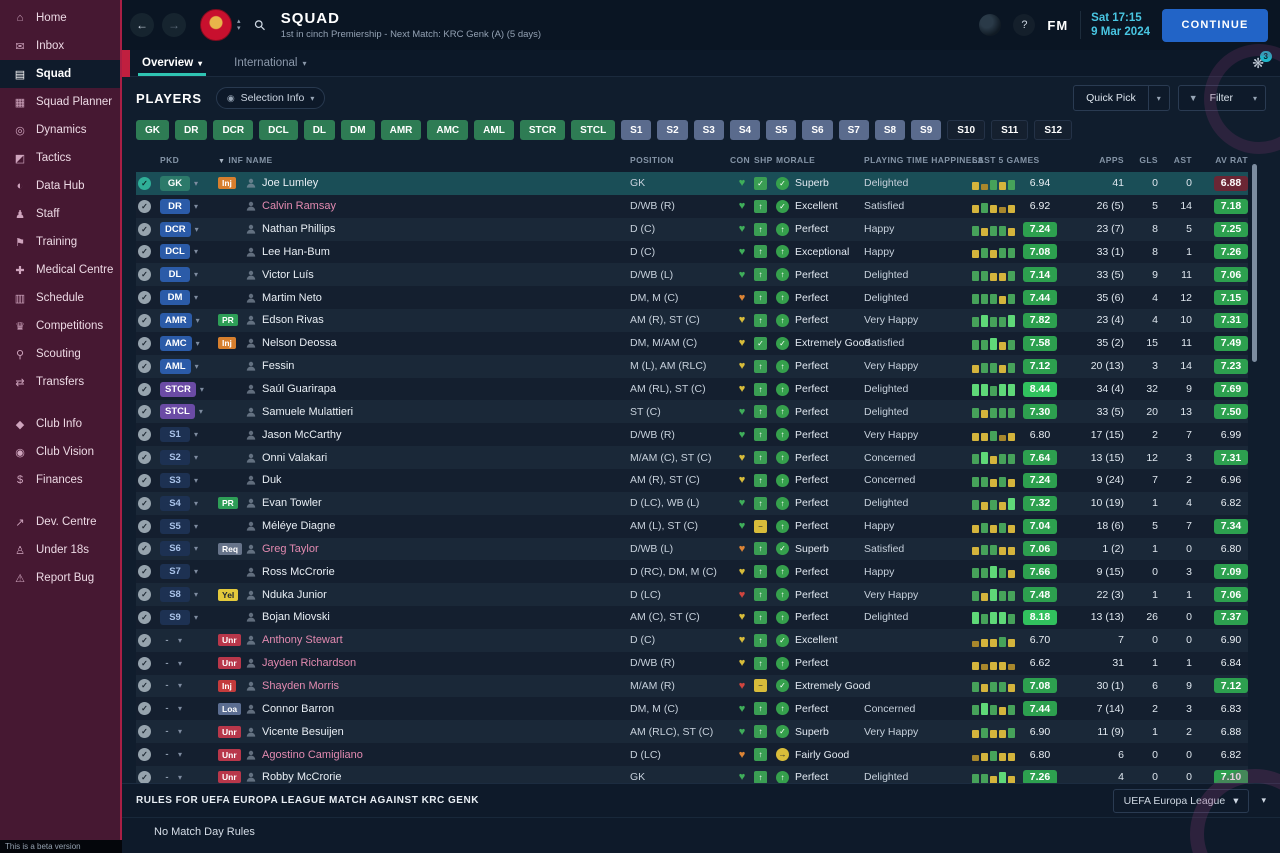 The width and height of the screenshot is (1280, 853). I want to click on position-filter-amr: AMR, so click(401, 130).